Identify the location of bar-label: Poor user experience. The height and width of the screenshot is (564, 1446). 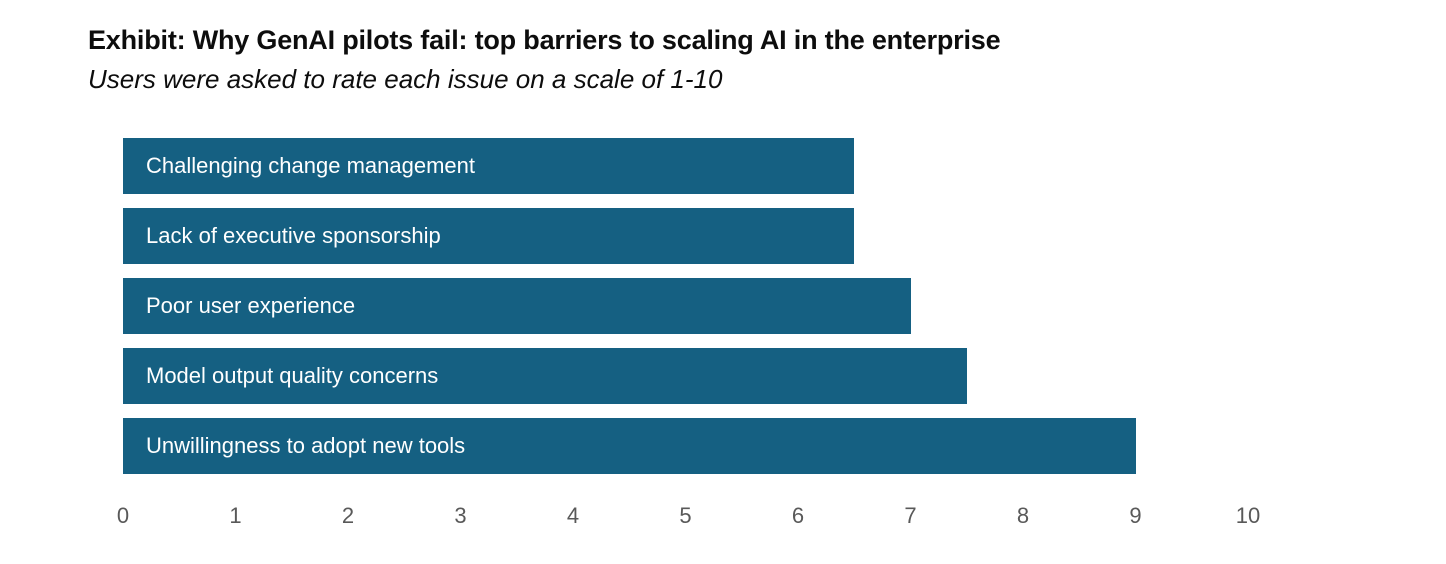
(251, 305).